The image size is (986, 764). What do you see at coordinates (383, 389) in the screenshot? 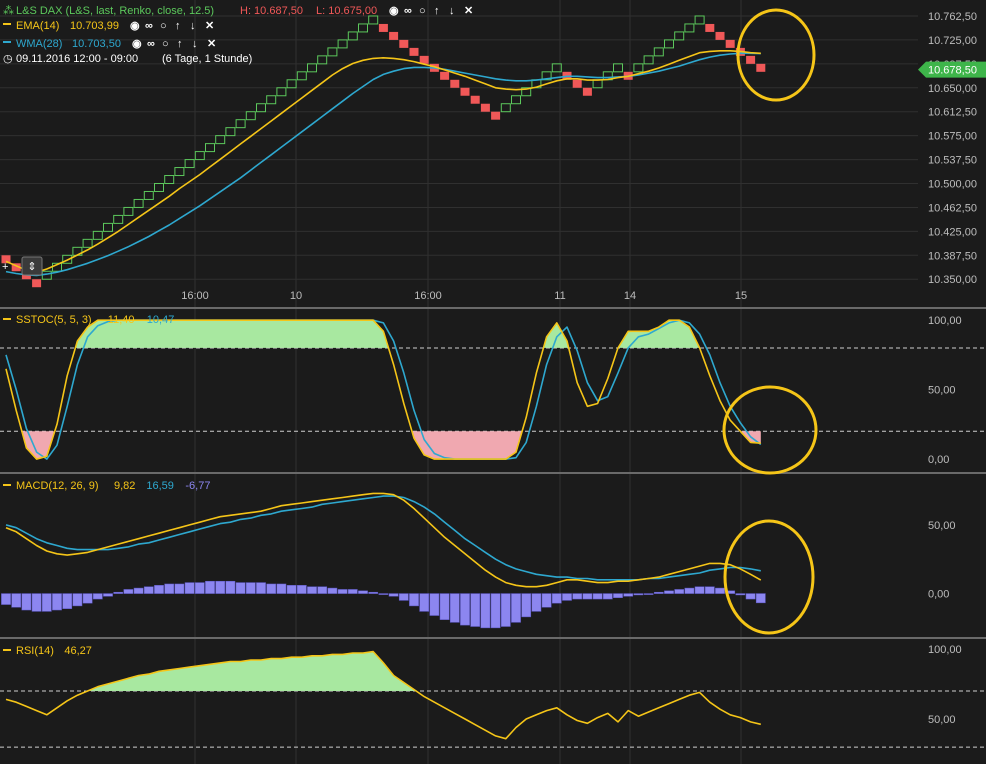
I see `sstoc-fast-line` at bounding box center [383, 389].